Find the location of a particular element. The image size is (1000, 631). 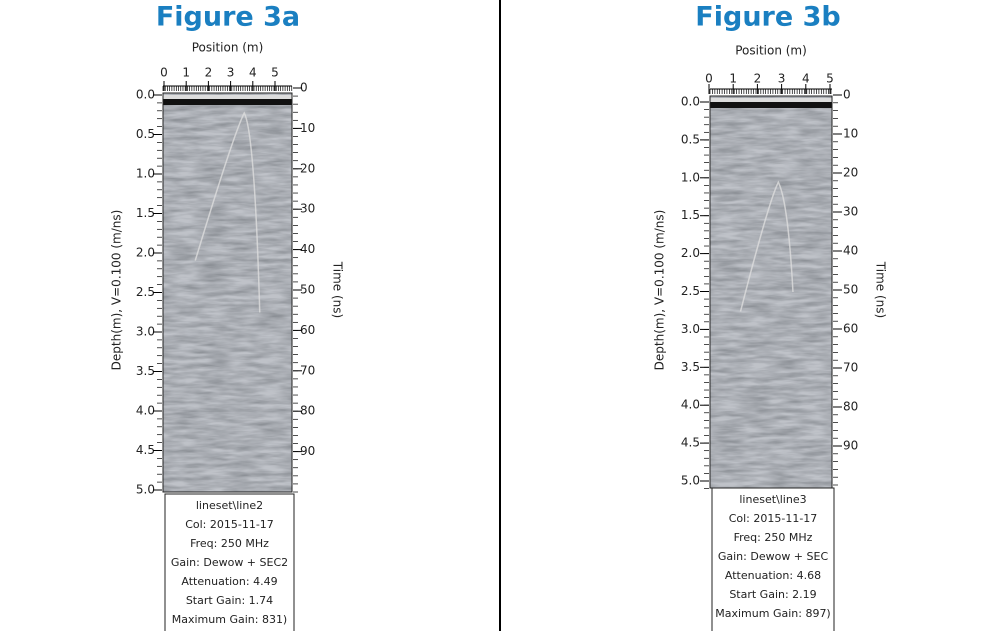

info-line: Maximum Gain: 897) is located at coordinates (772, 613).